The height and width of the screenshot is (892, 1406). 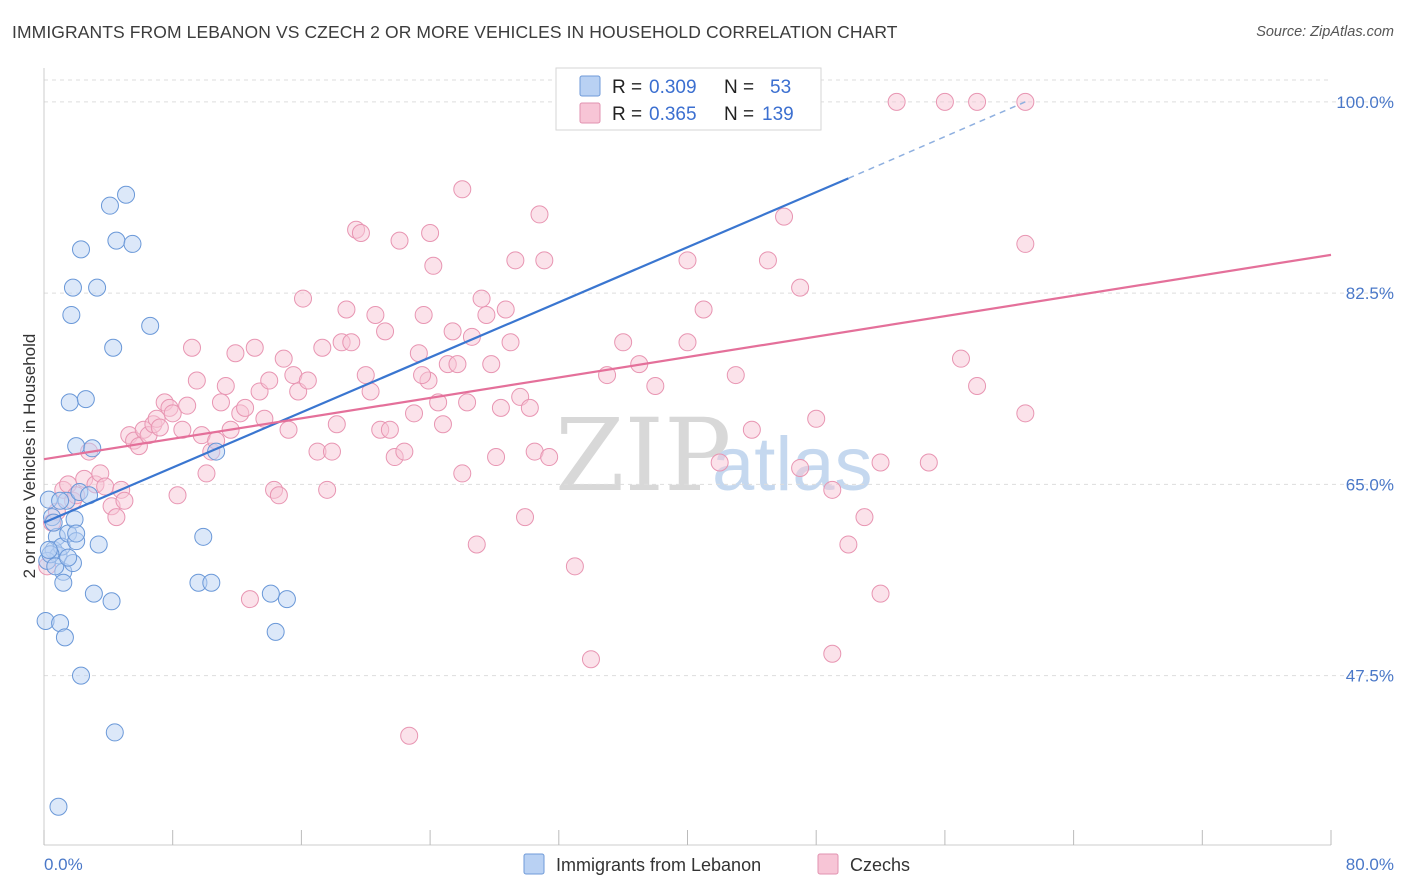 I want to click on stats-box: R = 0.309 N = 53 R = 0.365 N = 139, so click(x=688, y=99).